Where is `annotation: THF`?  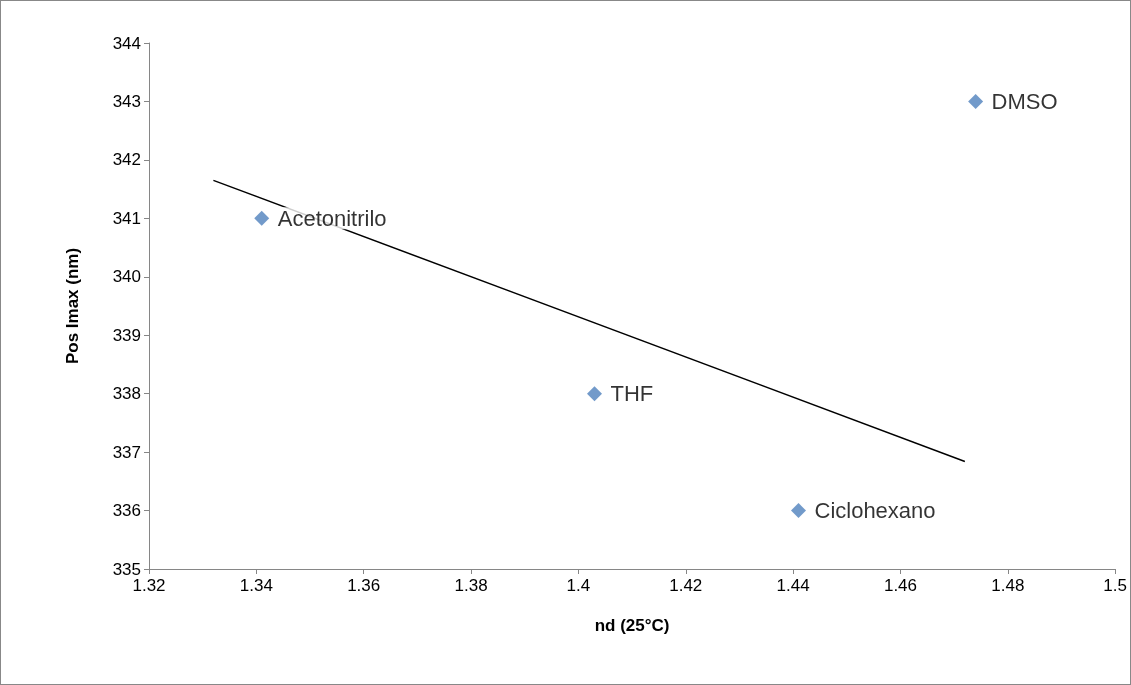
annotation: THF is located at coordinates (632, 394).